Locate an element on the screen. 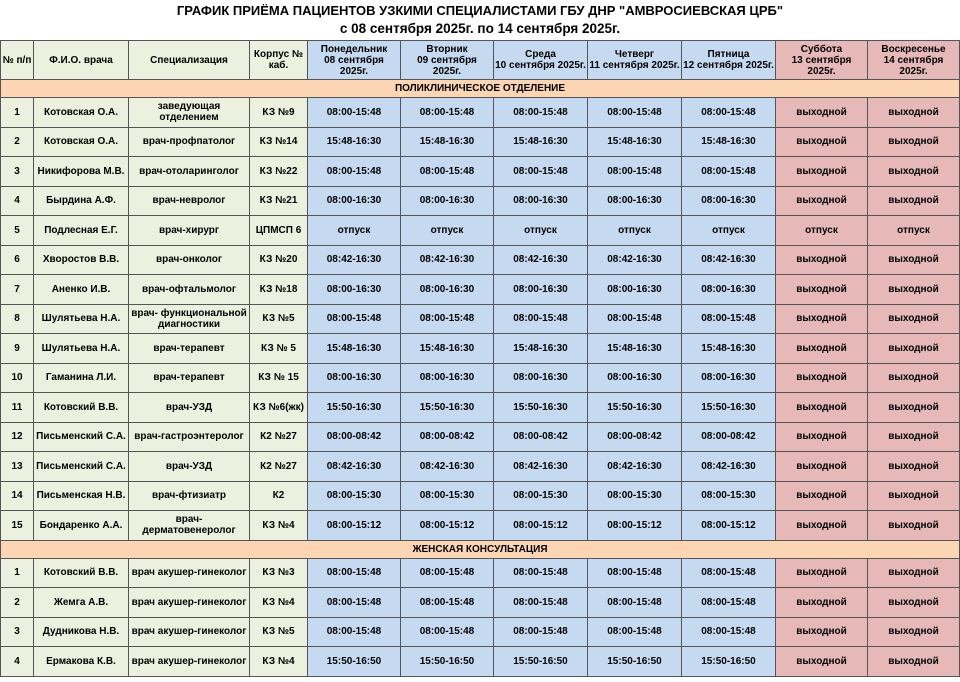  day-name: Четверг is located at coordinates (634, 54).